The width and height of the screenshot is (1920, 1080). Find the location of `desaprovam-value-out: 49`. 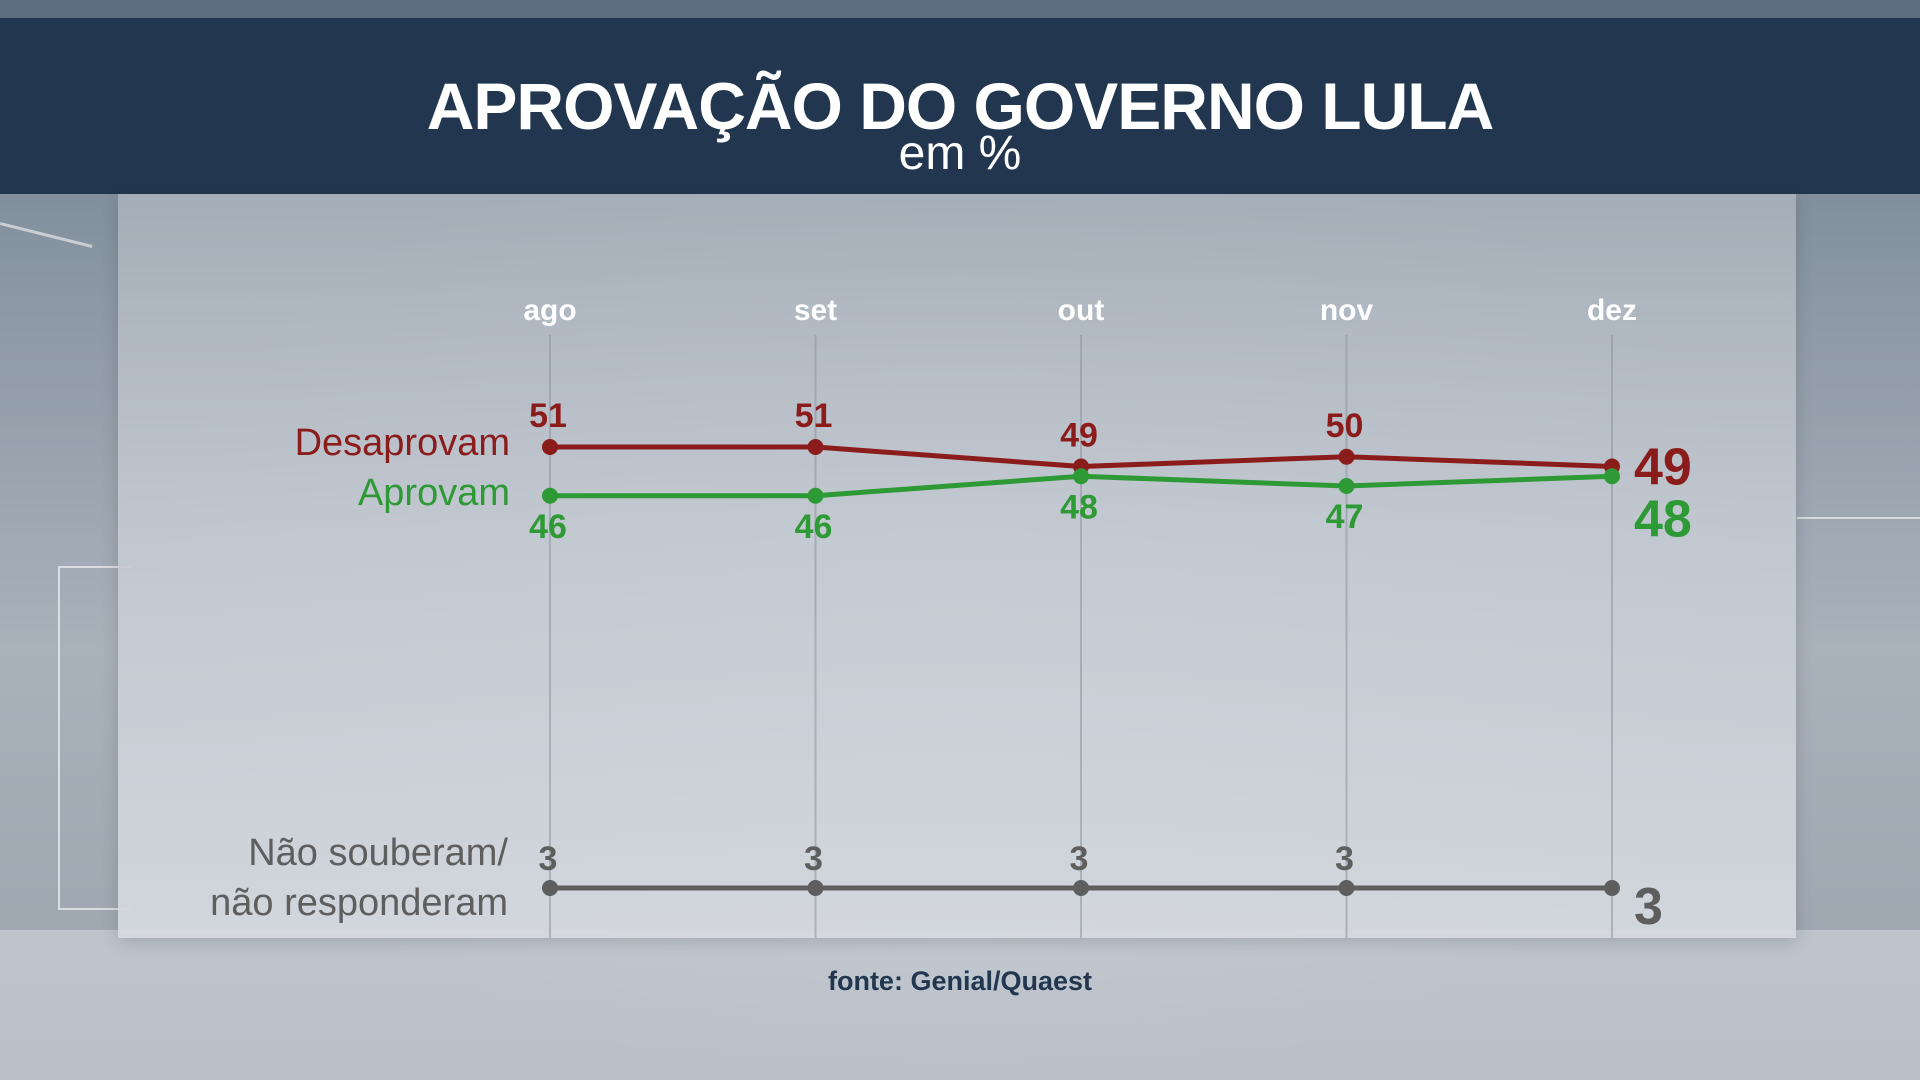

desaprovam-value-out: 49 is located at coordinates (1079, 436).